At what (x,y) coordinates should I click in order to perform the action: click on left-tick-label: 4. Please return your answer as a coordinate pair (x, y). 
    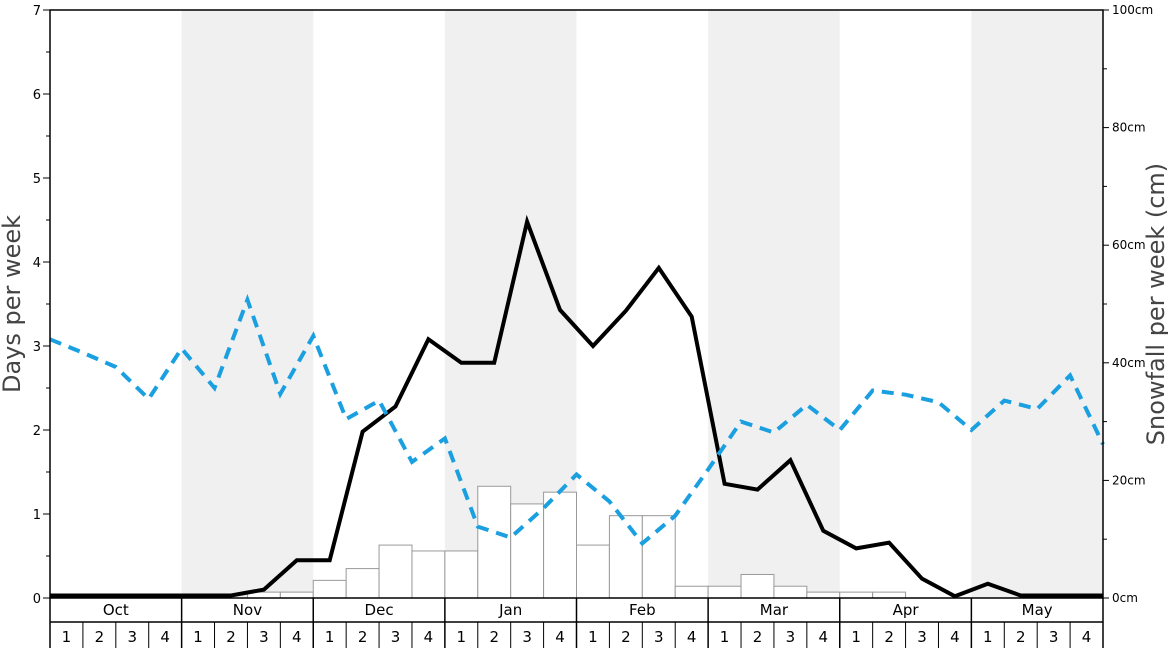
    Looking at the image, I should click on (37, 263).